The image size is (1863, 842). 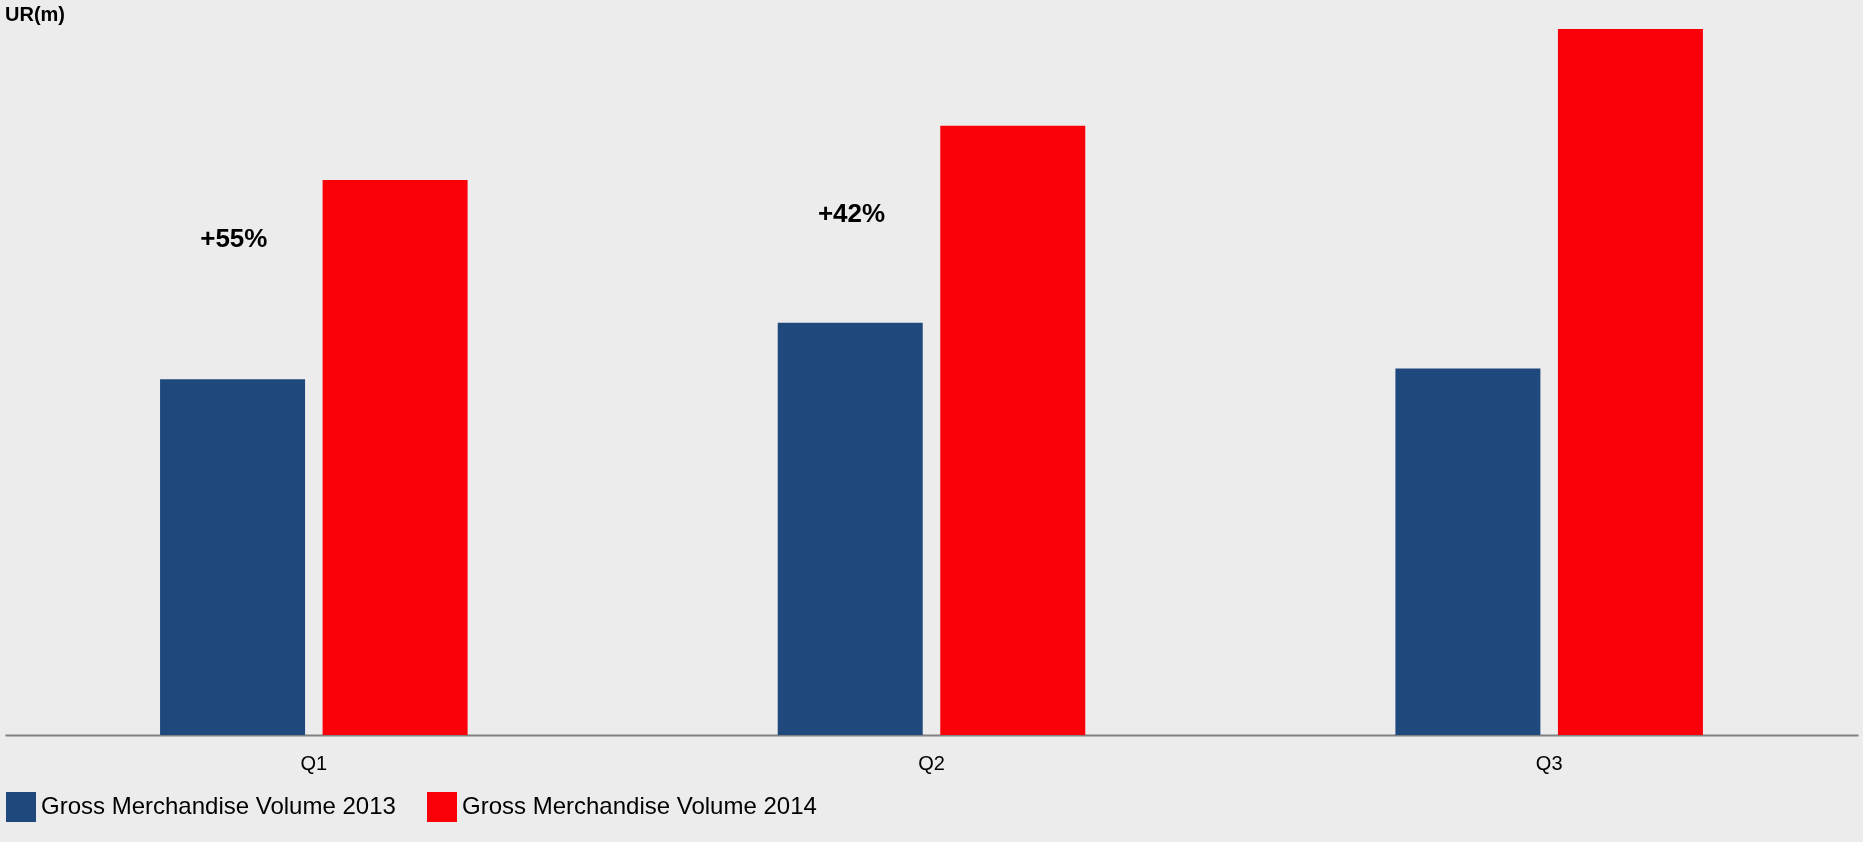 I want to click on chart-title: UR(m), so click(x=35, y=14).